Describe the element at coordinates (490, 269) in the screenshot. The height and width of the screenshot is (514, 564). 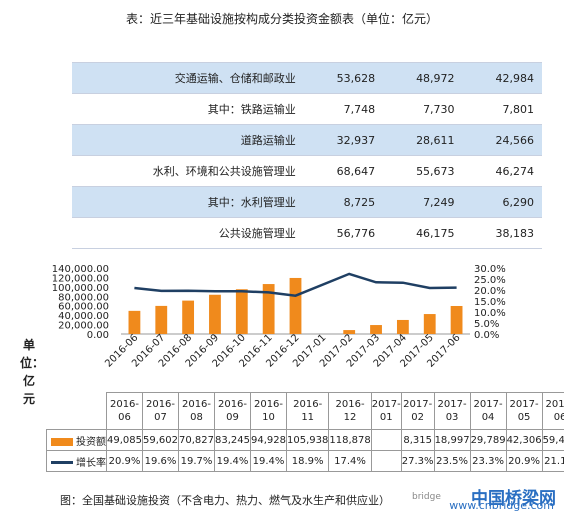
I see `y-right-tick: 30.0%` at that location.